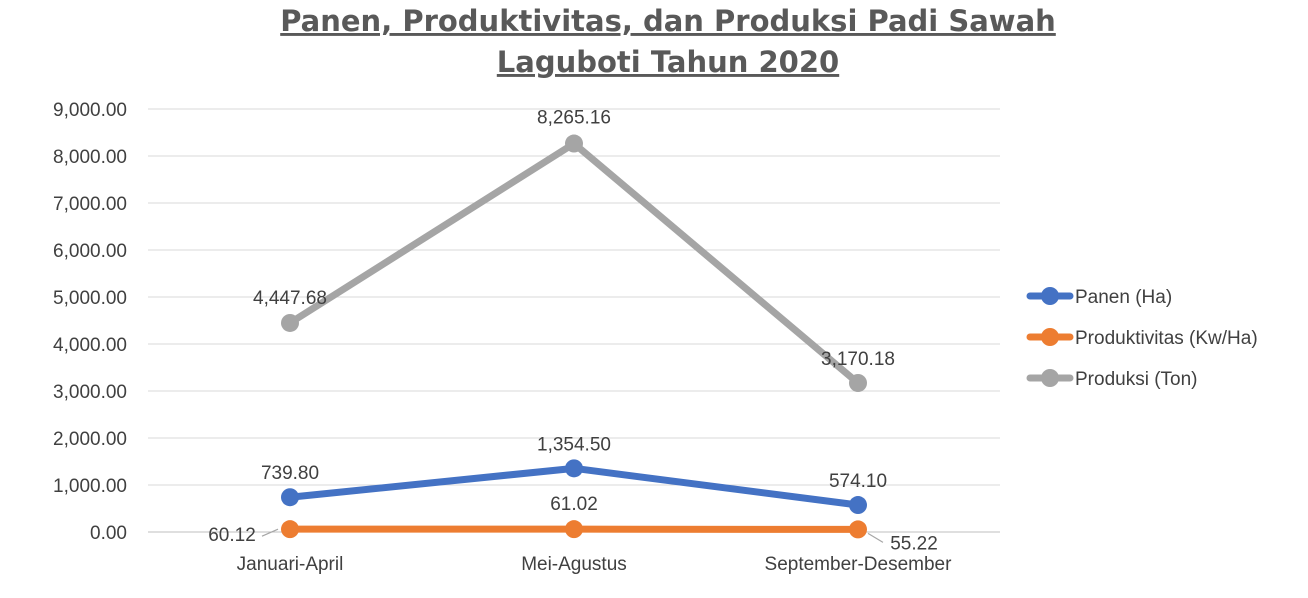 The height and width of the screenshot is (598, 1308). What do you see at coordinates (858, 481) in the screenshot?
I see `data-label: 574.10` at bounding box center [858, 481].